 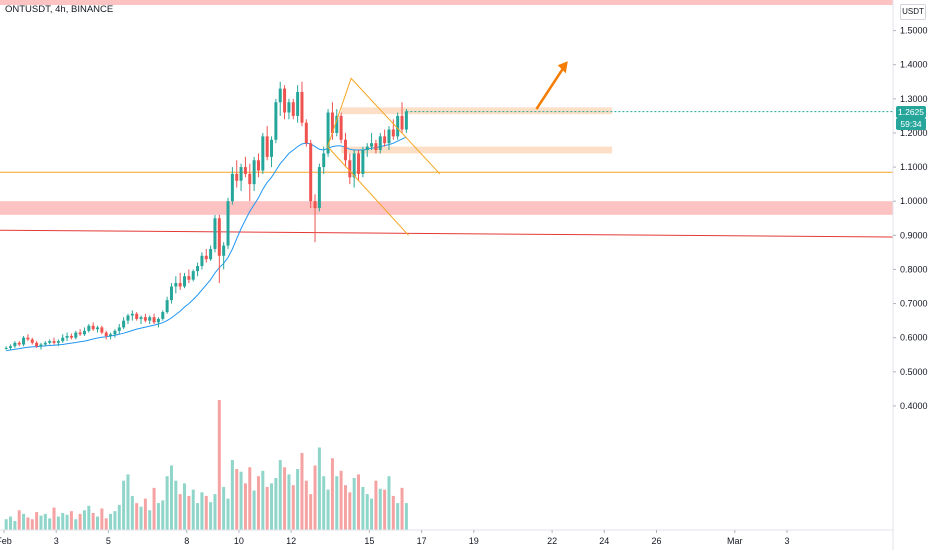 What do you see at coordinates (446, 538) in the screenshot?
I see `time-axis: Feb 3 5 8 10 12 15 17 19 22 24 26 Mar 3` at bounding box center [446, 538].